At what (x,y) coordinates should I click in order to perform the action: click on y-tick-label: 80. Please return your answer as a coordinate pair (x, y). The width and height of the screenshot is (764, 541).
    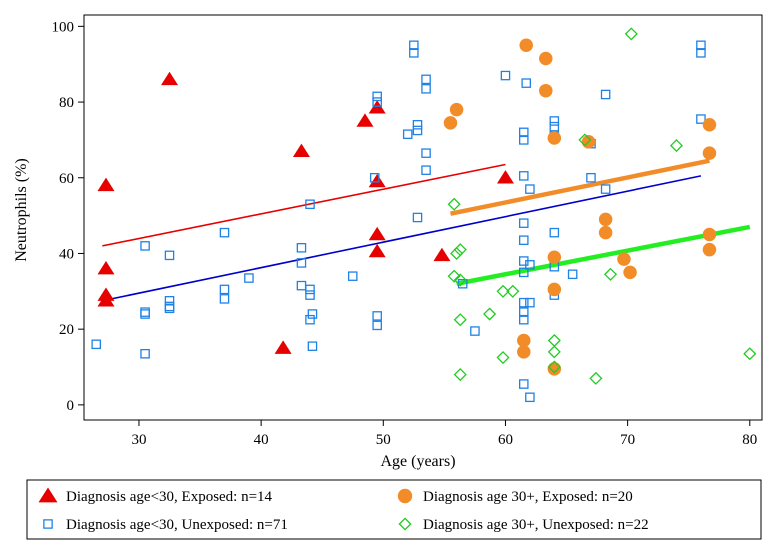
    Looking at the image, I should click on (66, 103).